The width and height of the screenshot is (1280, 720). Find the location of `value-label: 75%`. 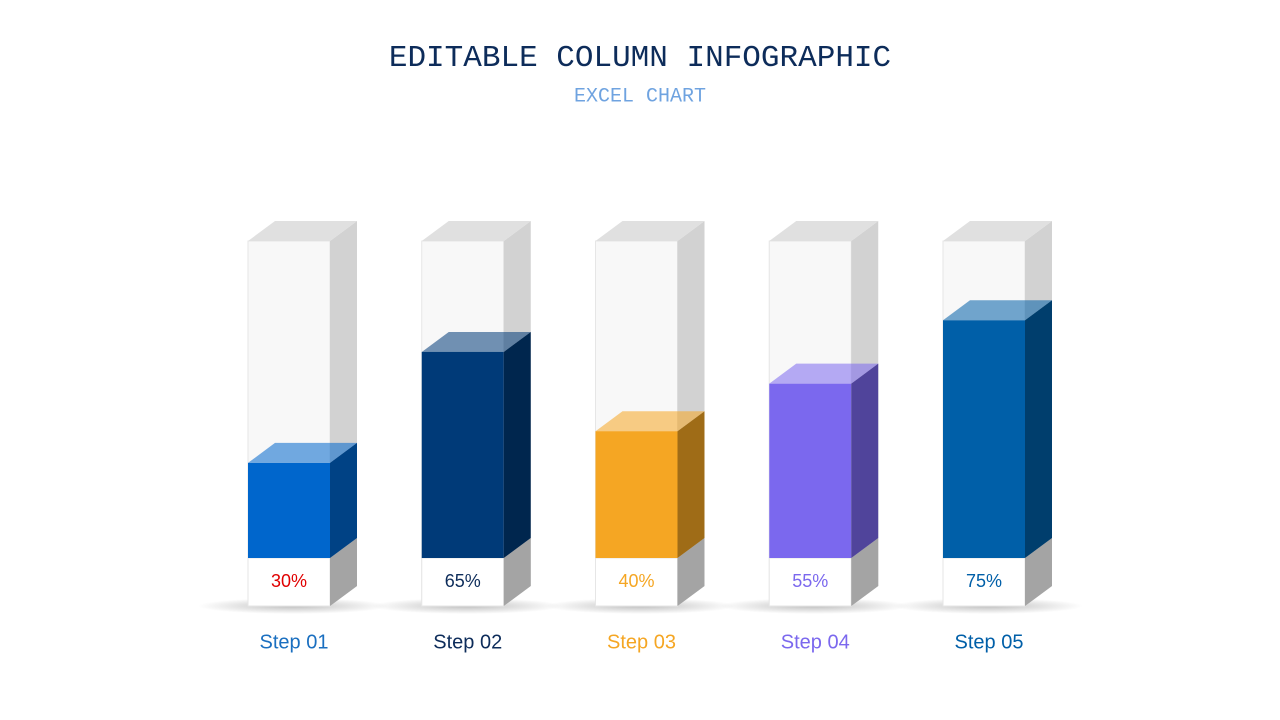

value-label: 75% is located at coordinates (984, 581).